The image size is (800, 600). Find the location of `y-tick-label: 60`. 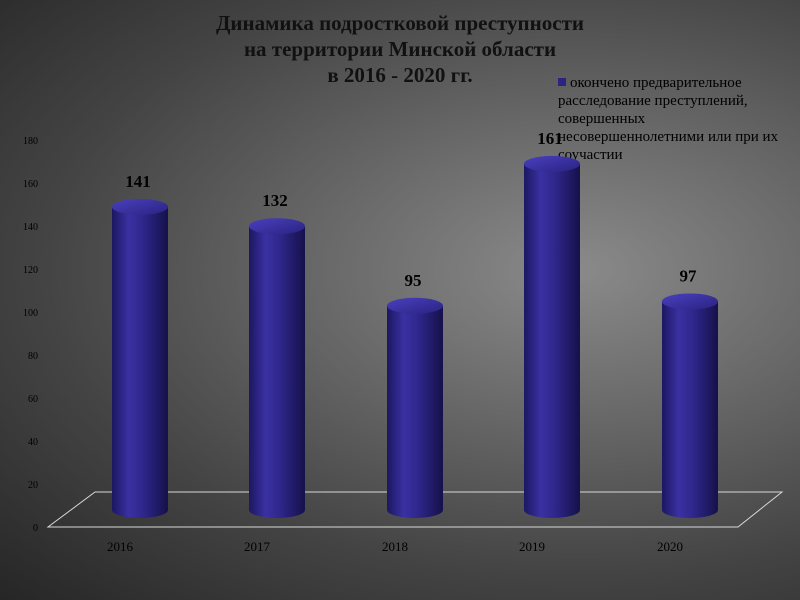

y-tick-label: 60 is located at coordinates (33, 399).